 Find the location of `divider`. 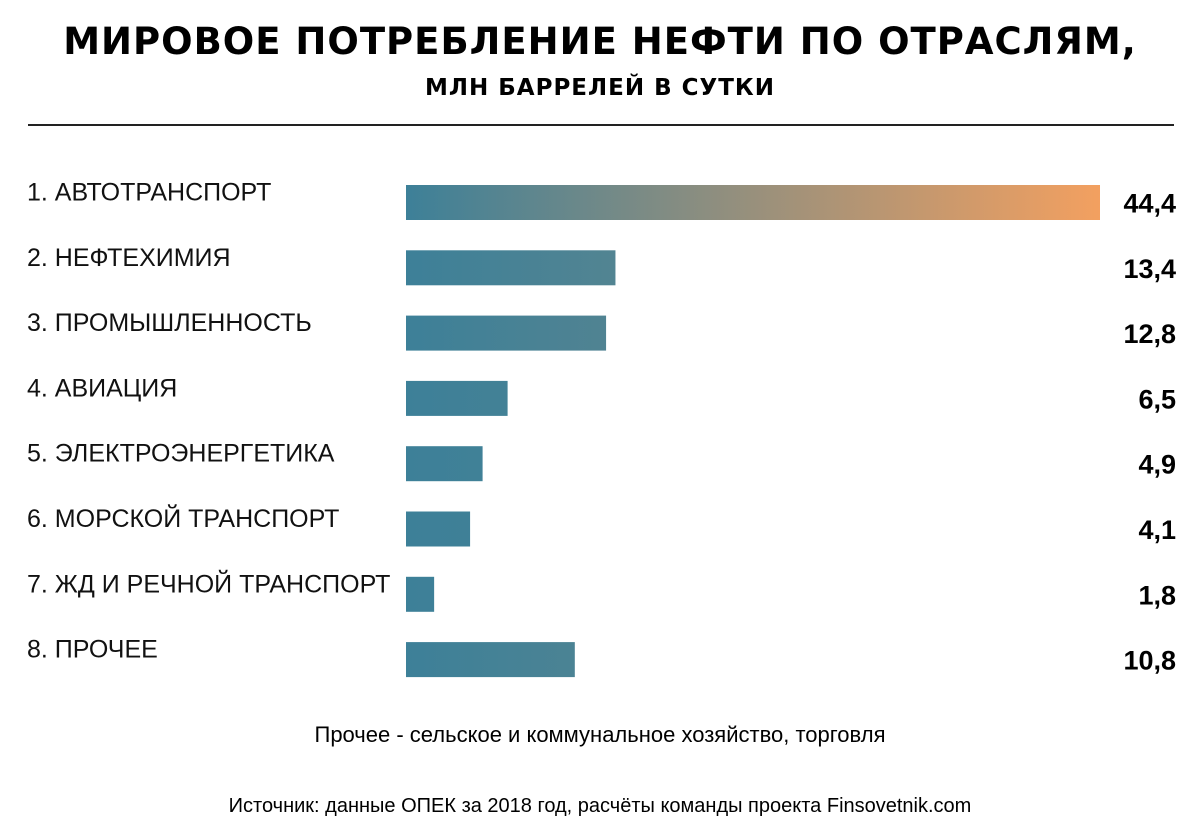

divider is located at coordinates (601, 125).